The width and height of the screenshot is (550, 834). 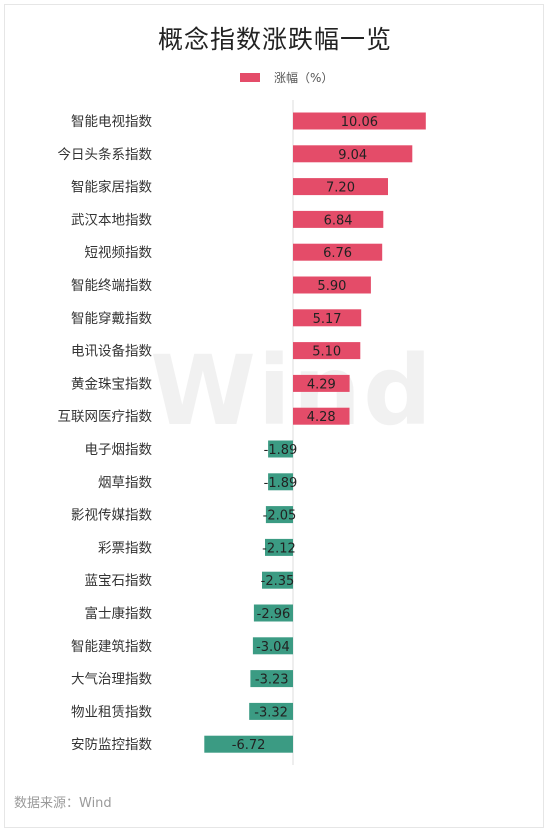 I want to click on legend: 涨幅（%）, so click(x=286, y=77).